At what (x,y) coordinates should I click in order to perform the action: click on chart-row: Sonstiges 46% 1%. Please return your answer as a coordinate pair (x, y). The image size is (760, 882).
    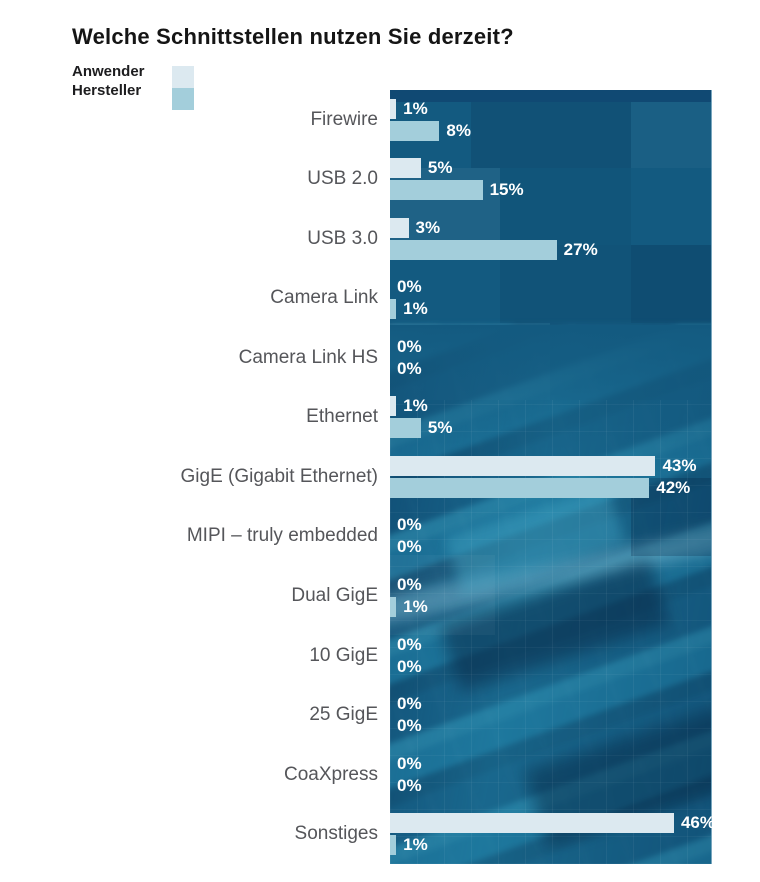
    Looking at the image, I should click on (357, 834).